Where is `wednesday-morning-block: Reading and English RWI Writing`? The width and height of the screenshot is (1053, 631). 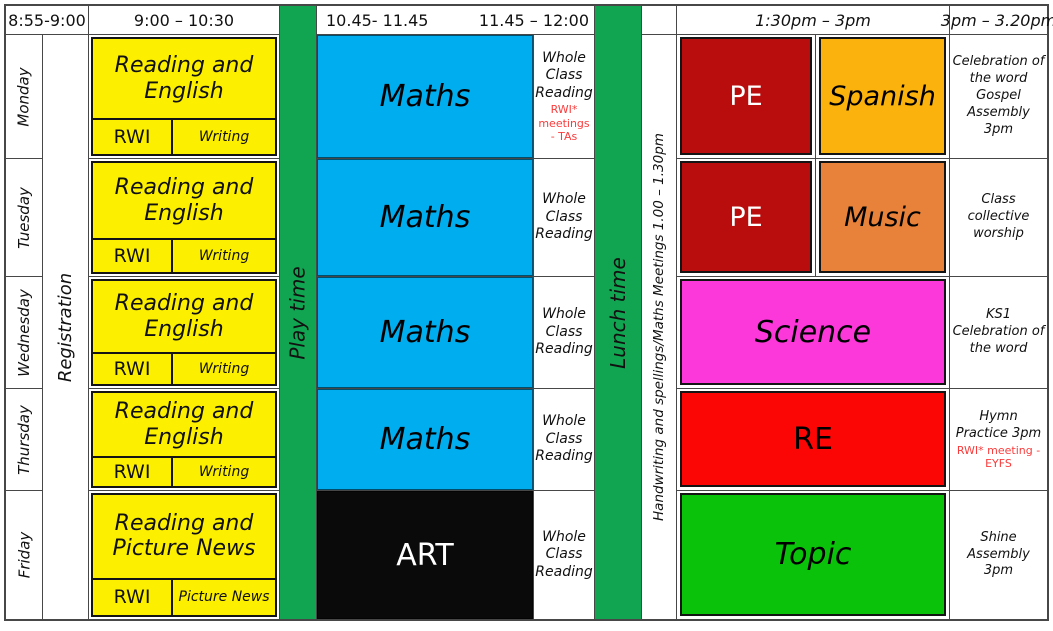
wednesday-morning-block: Reading and English RWI Writing is located at coordinates (184, 332).